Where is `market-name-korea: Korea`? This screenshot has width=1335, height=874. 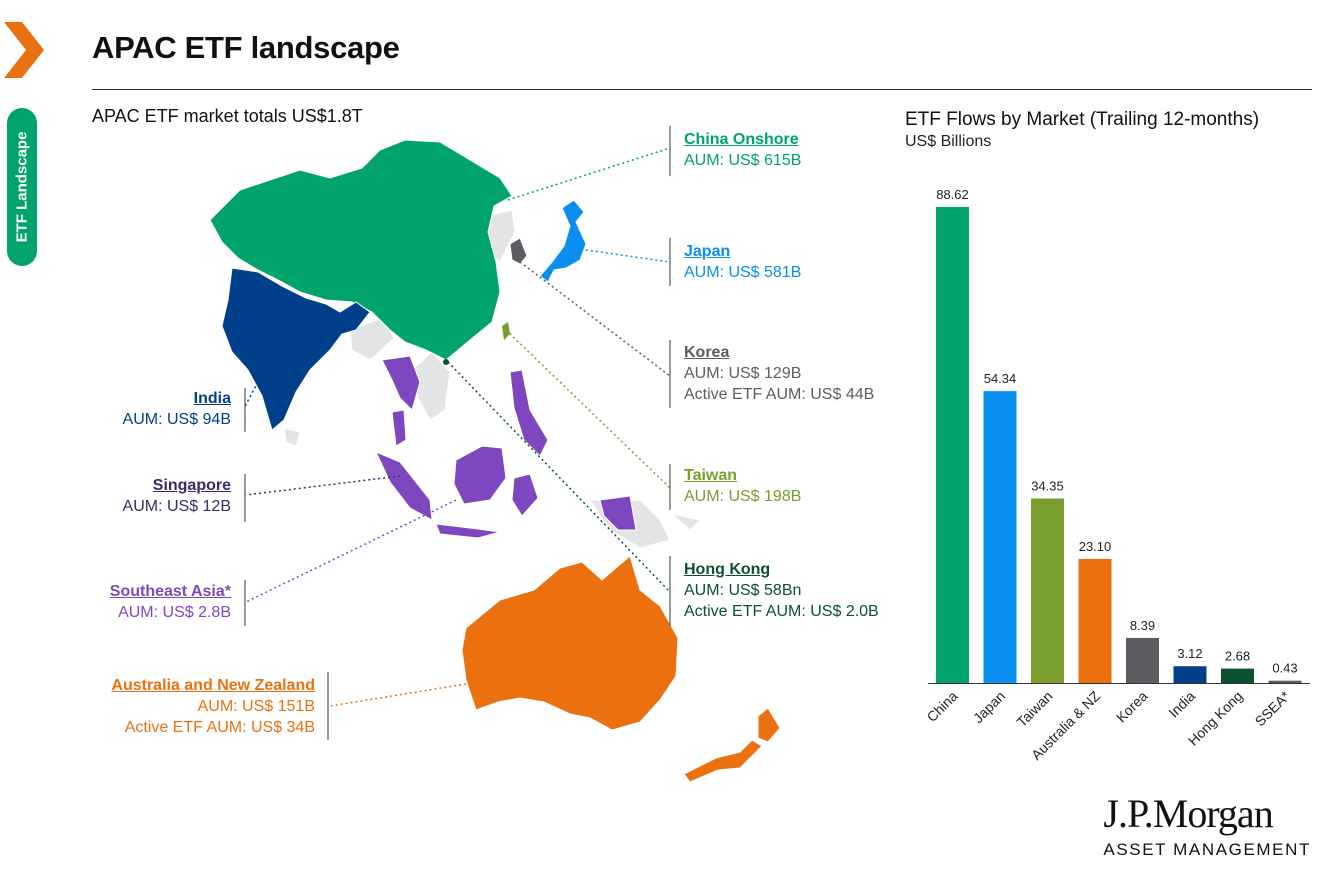
market-name-korea: Korea is located at coordinates (707, 352).